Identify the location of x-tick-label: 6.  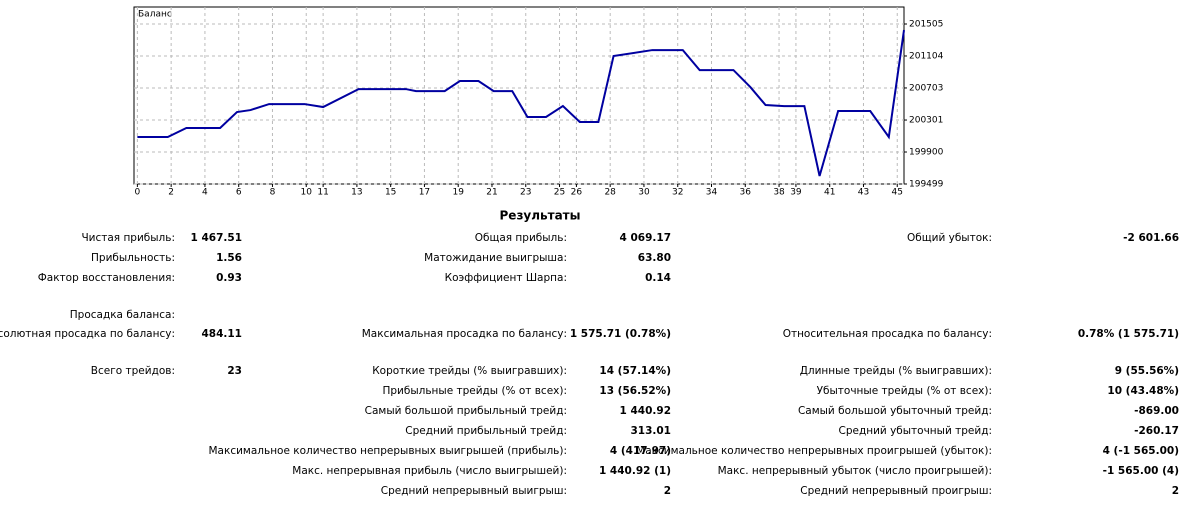
(239, 193).